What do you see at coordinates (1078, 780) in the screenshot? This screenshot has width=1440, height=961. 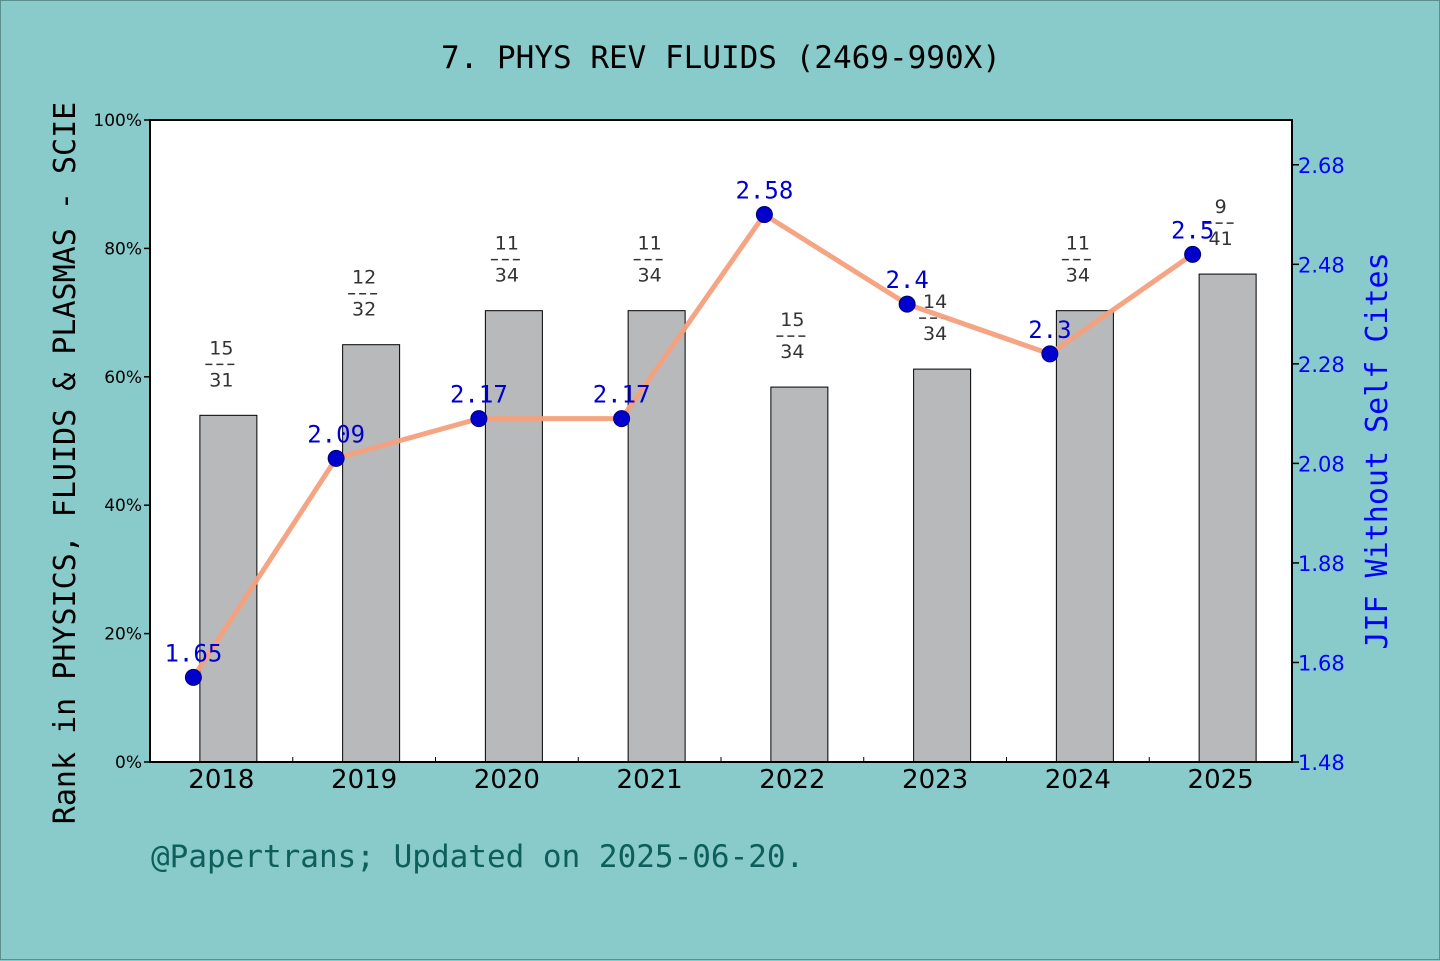 I see `x-tick-label-2024: 2024` at bounding box center [1078, 780].